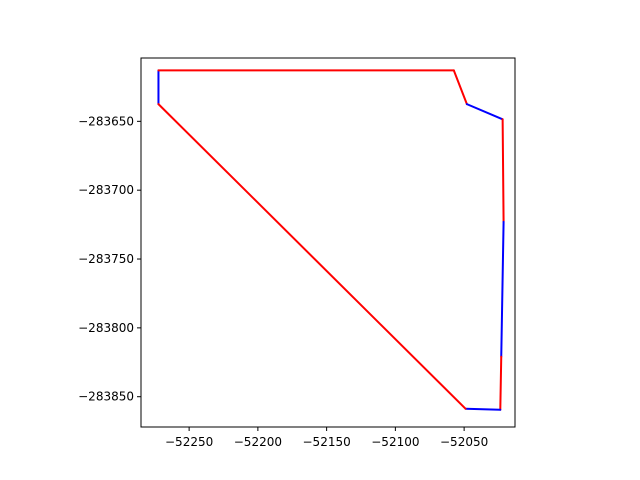 The image size is (640, 480). Describe the element at coordinates (106, 190) in the screenshot. I see `y-tick-label: −283700` at that location.